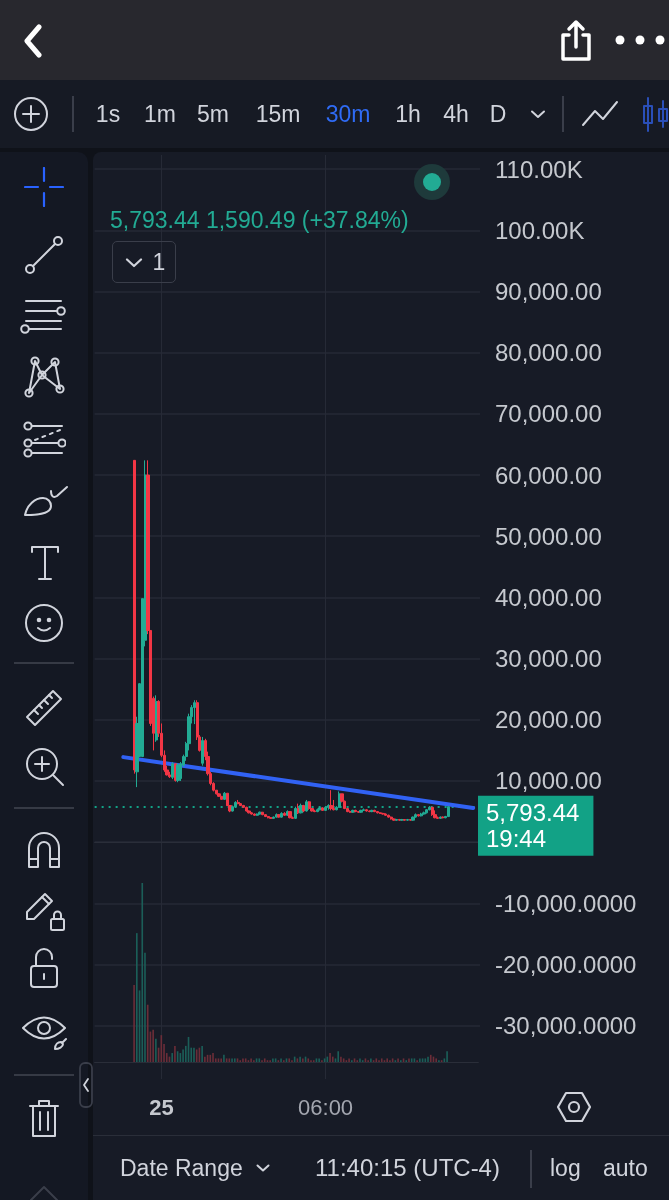  What do you see at coordinates (498, 113) in the screenshot?
I see `text: D` at bounding box center [498, 113].